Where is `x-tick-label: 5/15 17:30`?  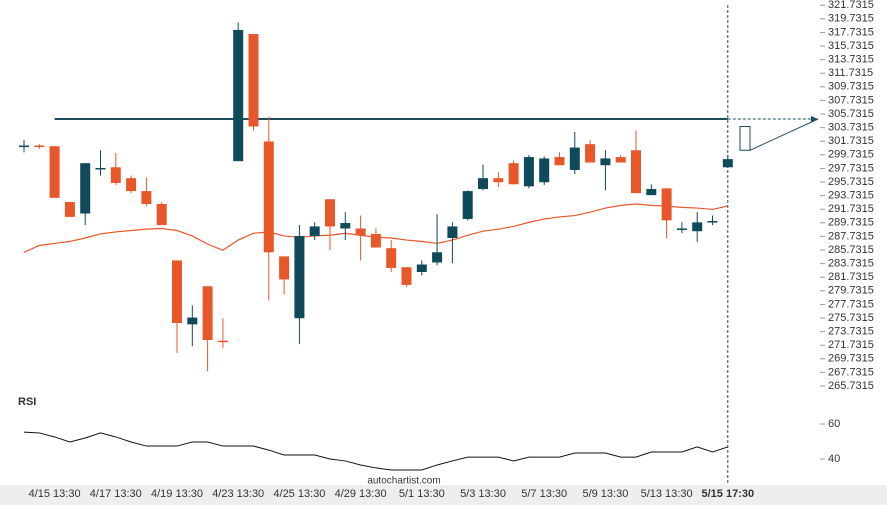
x-tick-label: 5/15 17:30 is located at coordinates (727, 494).